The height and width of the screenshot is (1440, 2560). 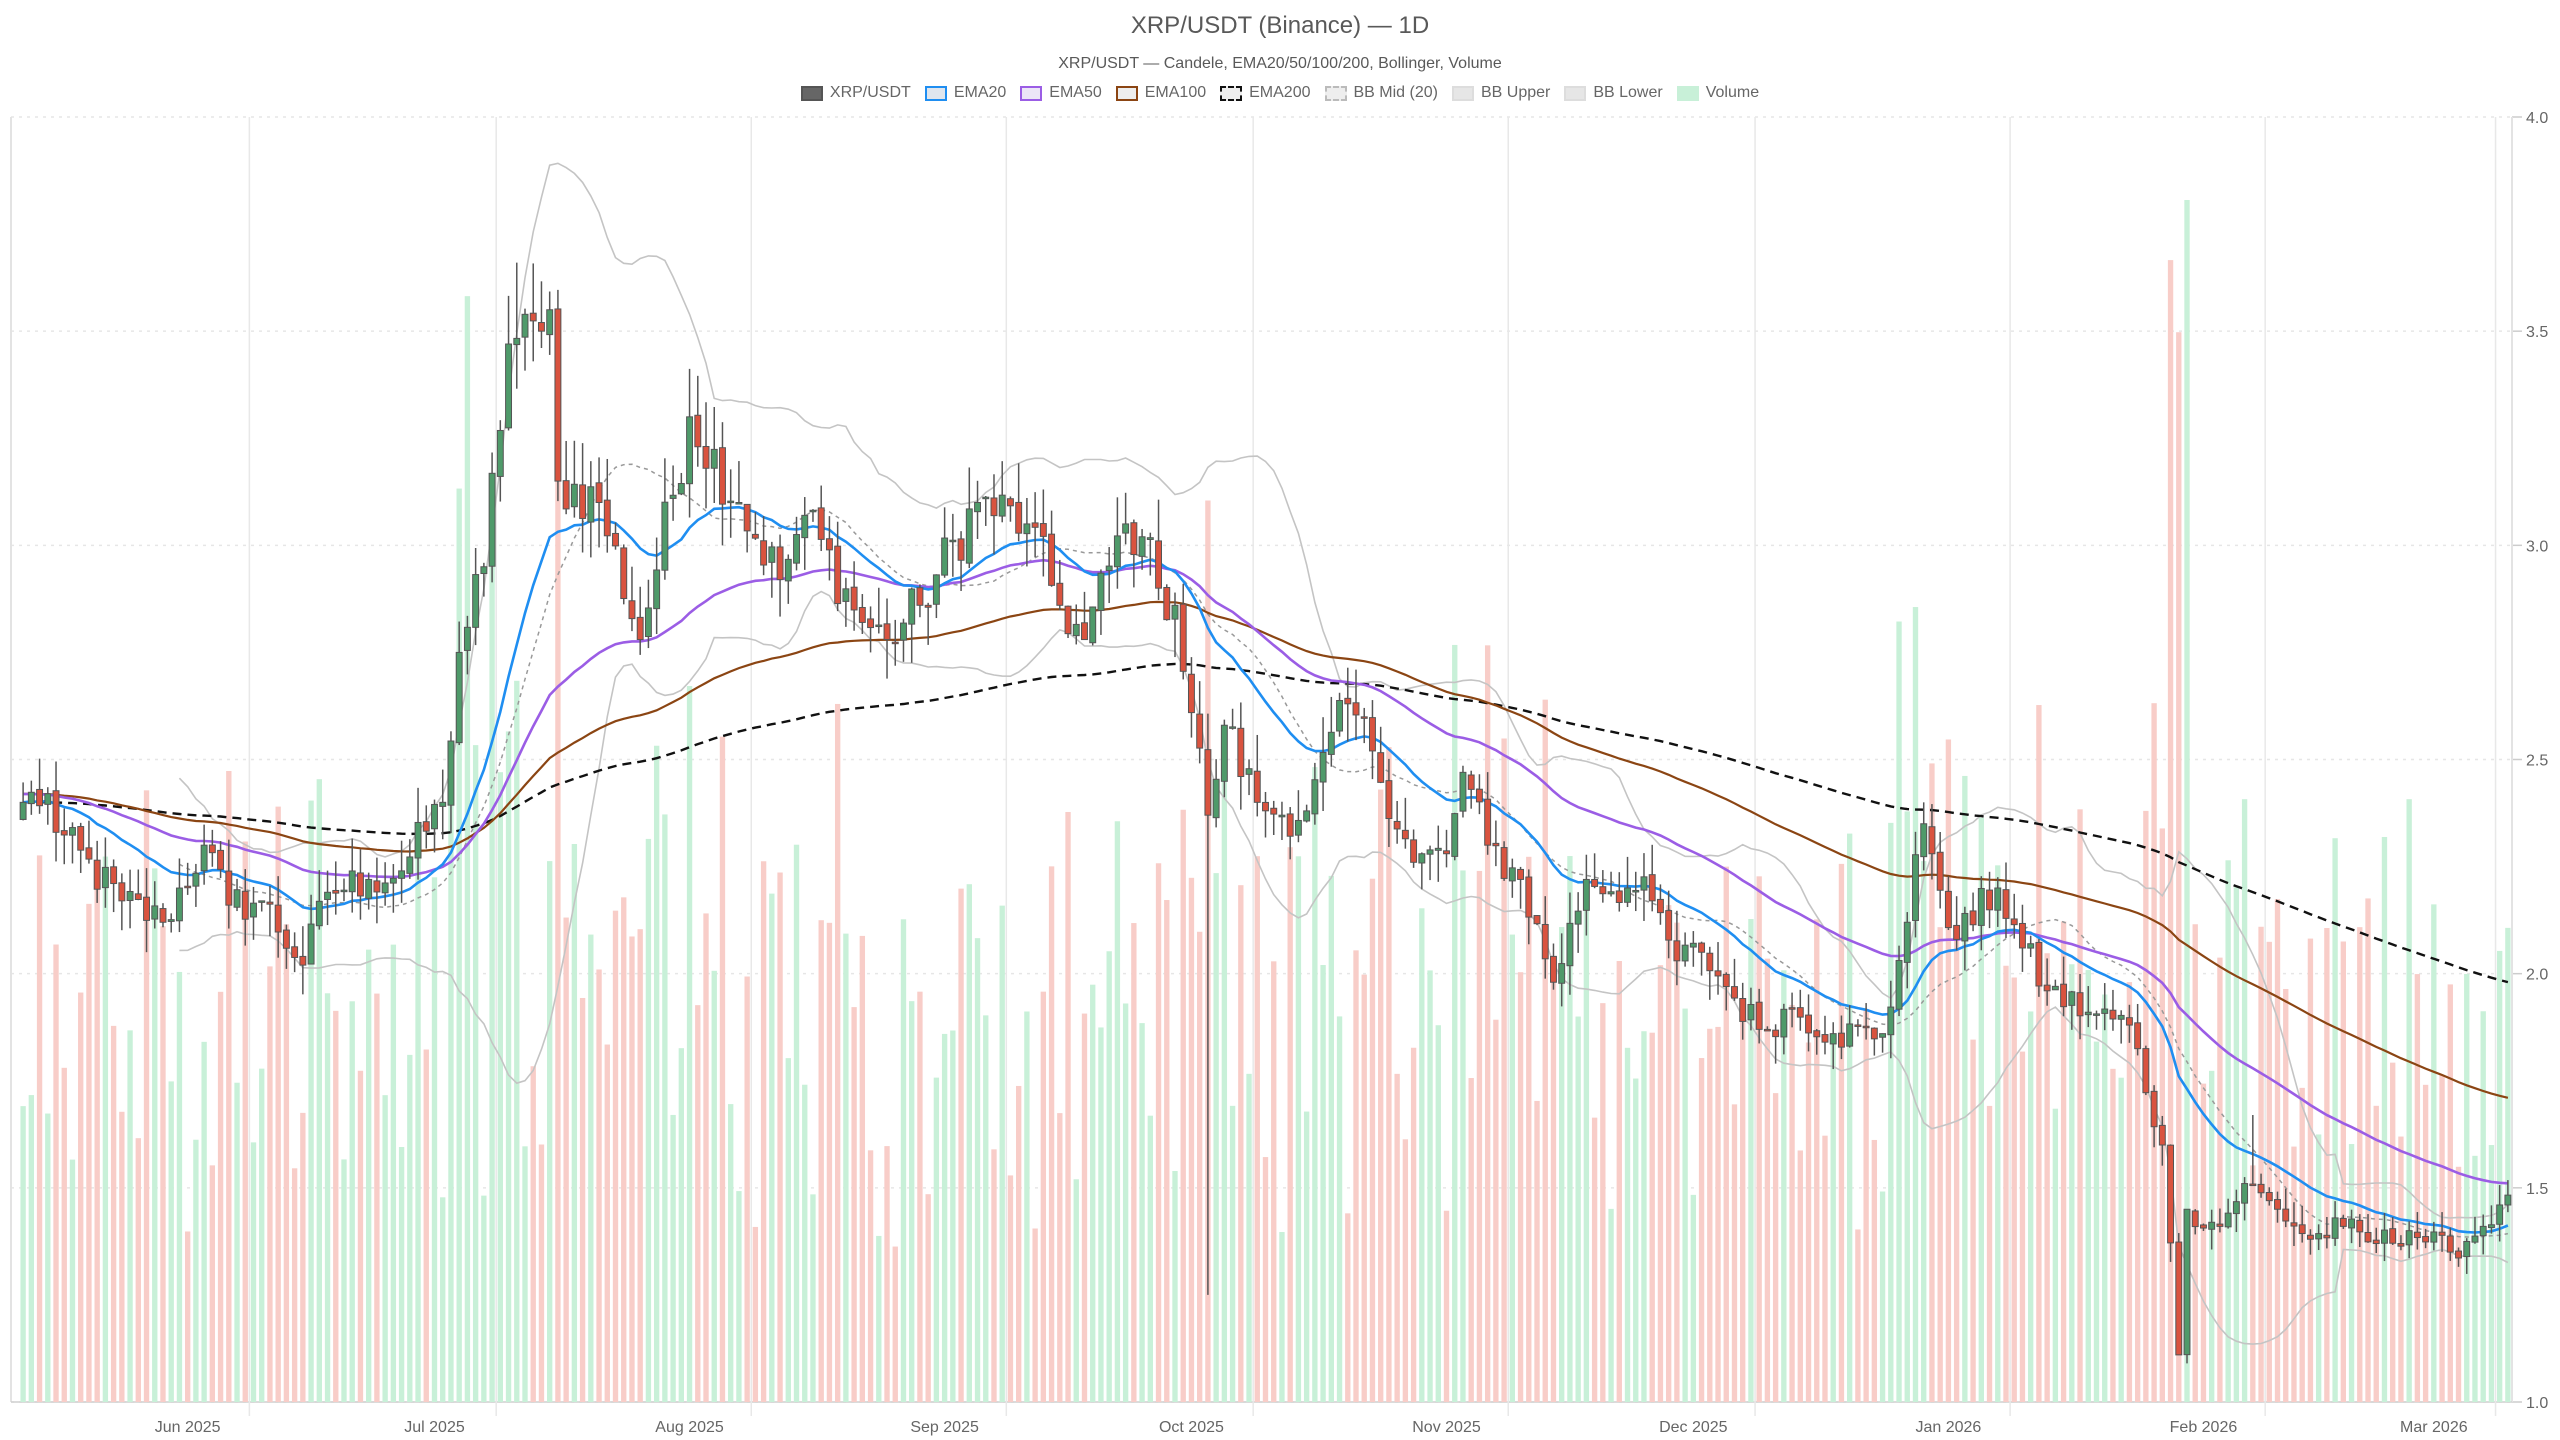 What do you see at coordinates (2537, 761) in the screenshot?
I see `y-tick-label: 2.5` at bounding box center [2537, 761].